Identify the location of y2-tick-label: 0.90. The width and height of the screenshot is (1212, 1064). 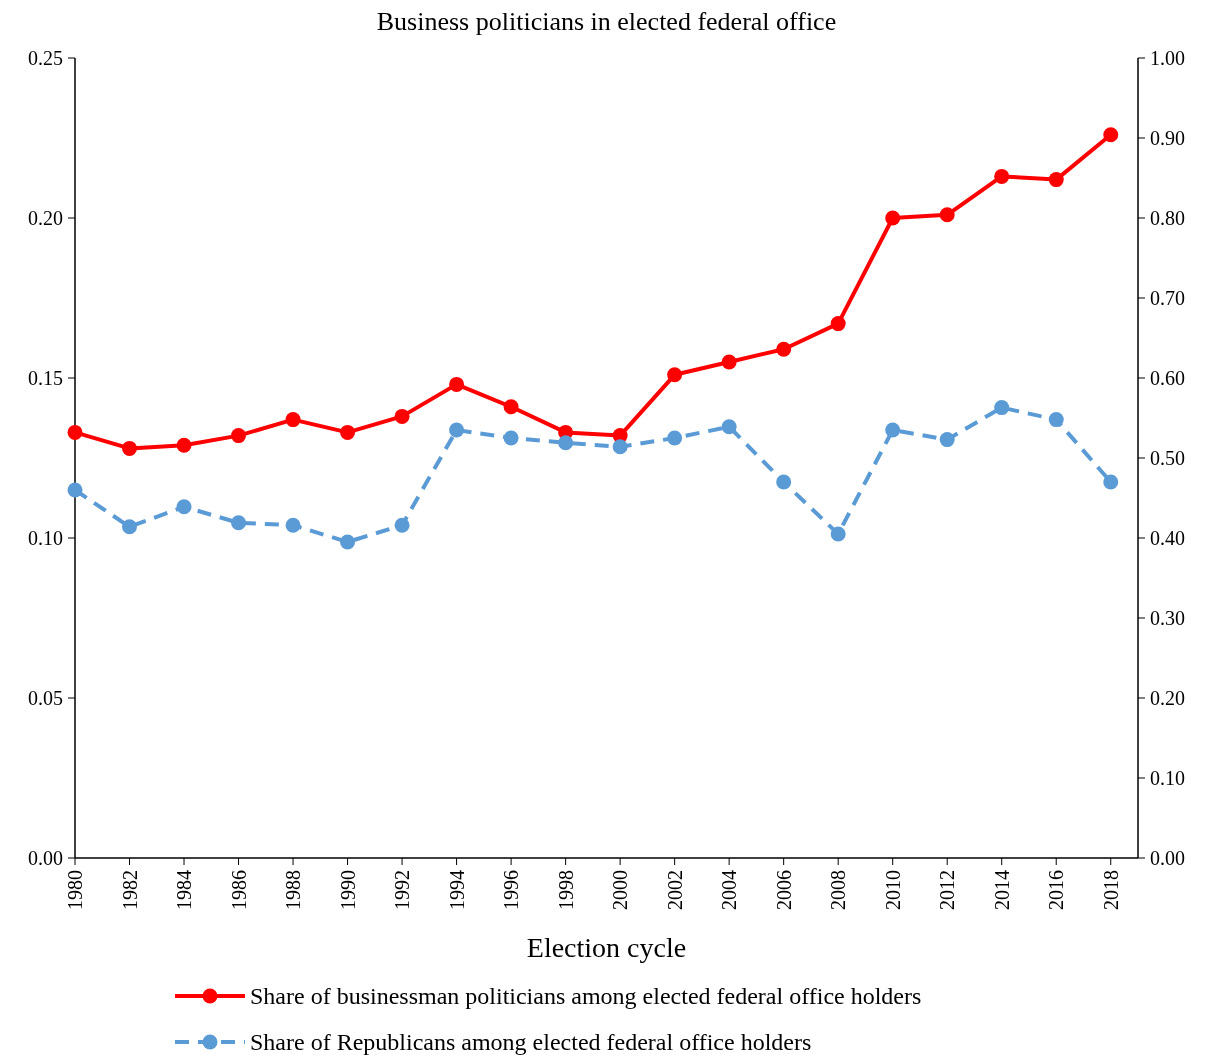
(1167, 138).